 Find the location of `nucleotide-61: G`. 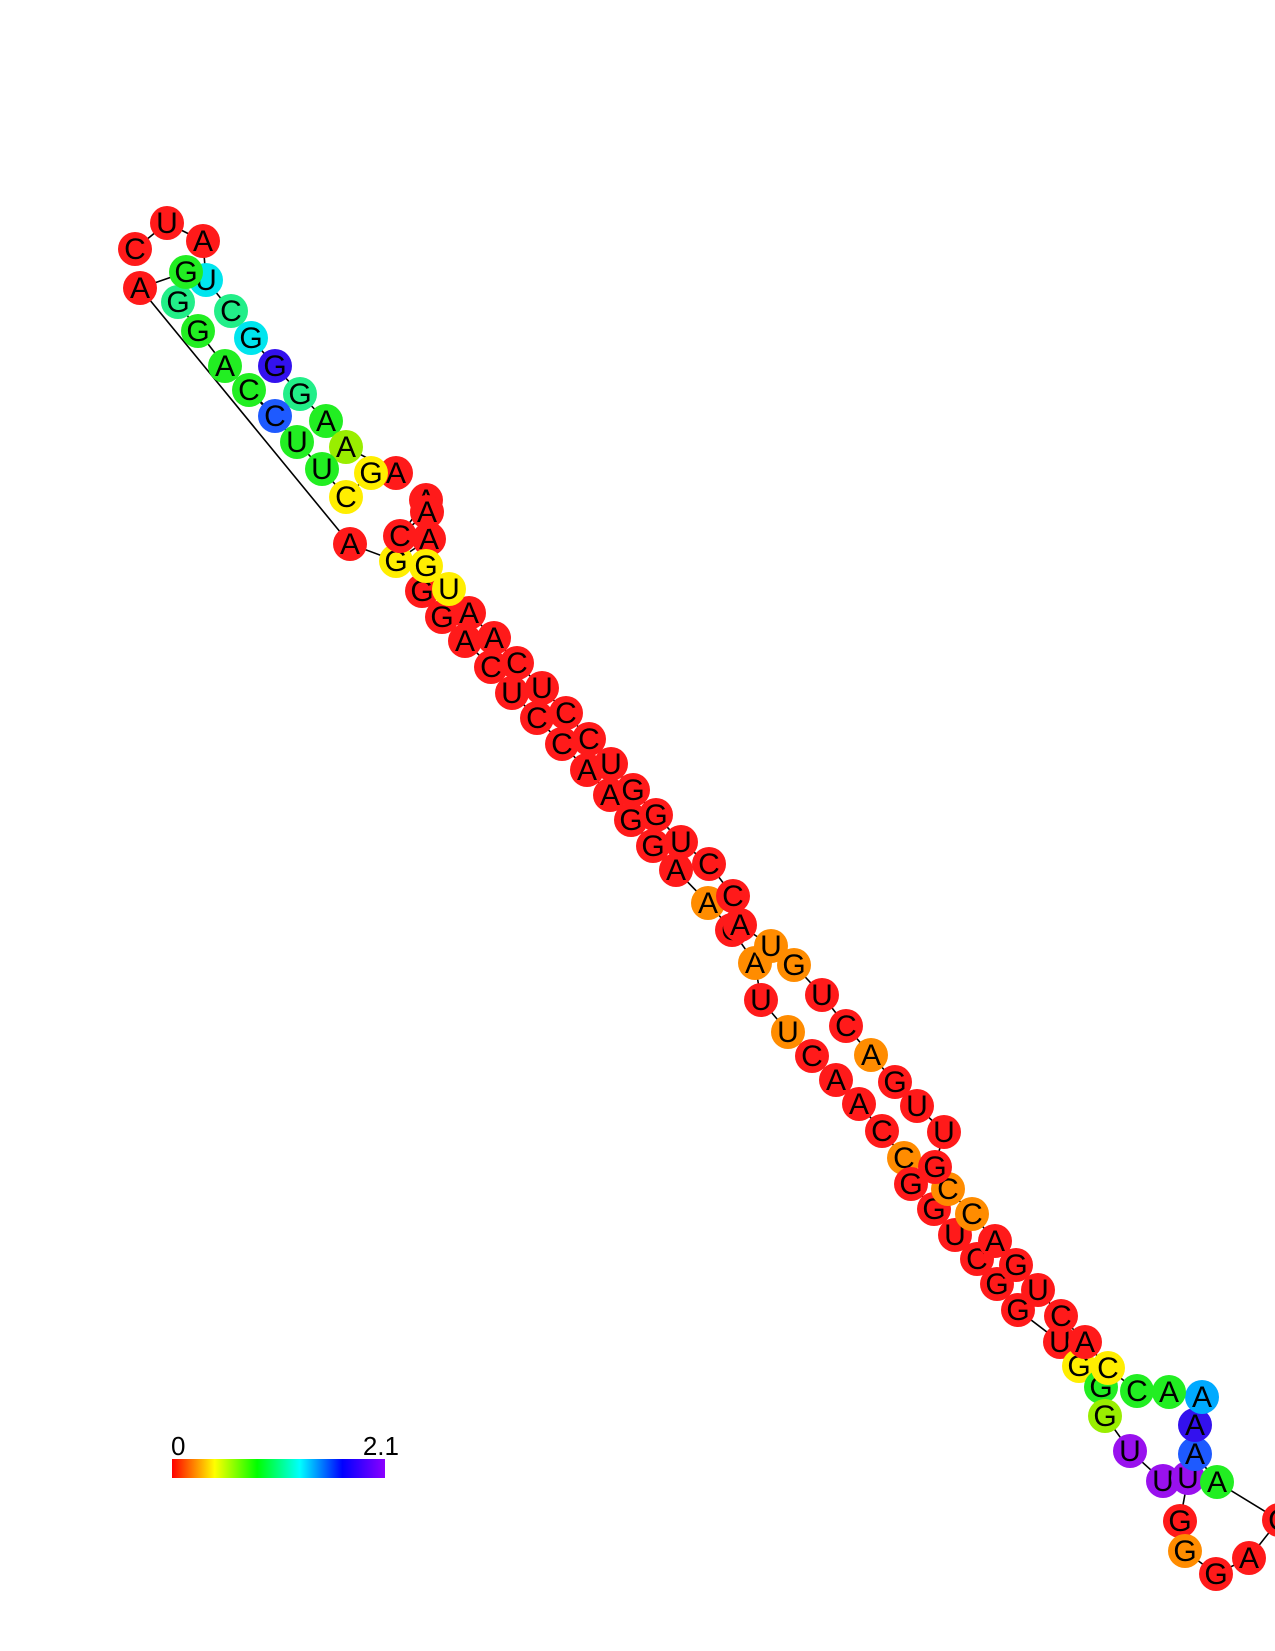

nucleotide-61: G is located at coordinates (1180, 1521).